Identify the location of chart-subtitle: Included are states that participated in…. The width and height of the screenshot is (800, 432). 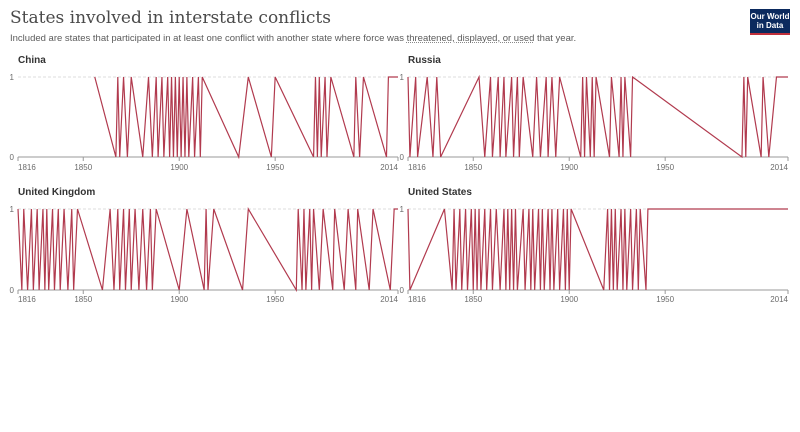
(293, 38).